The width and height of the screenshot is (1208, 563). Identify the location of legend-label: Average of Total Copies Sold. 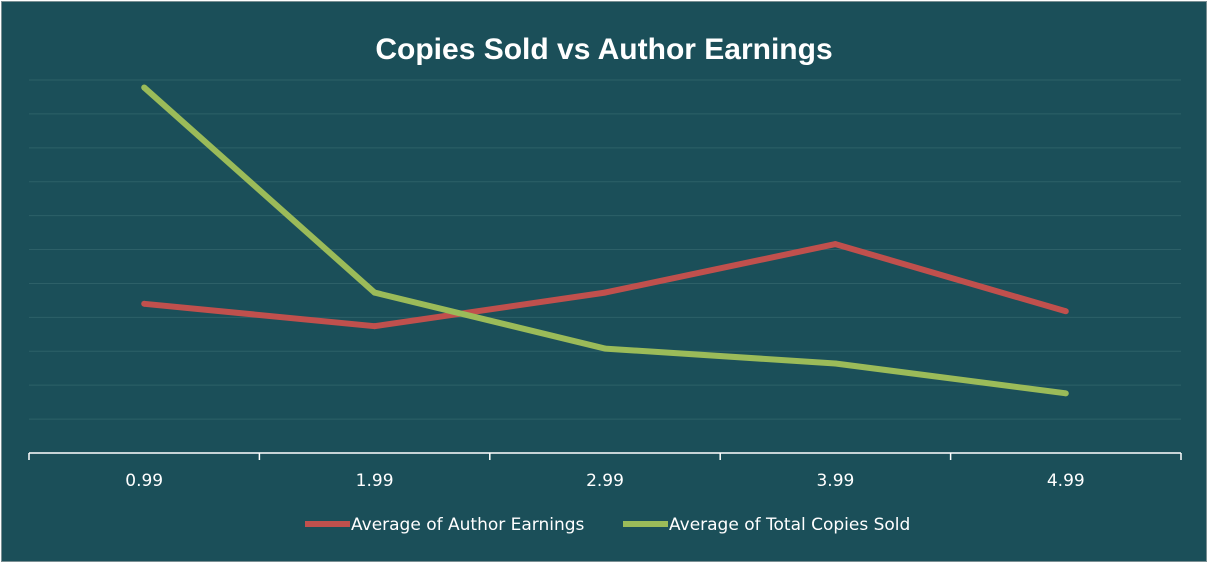
(789, 525).